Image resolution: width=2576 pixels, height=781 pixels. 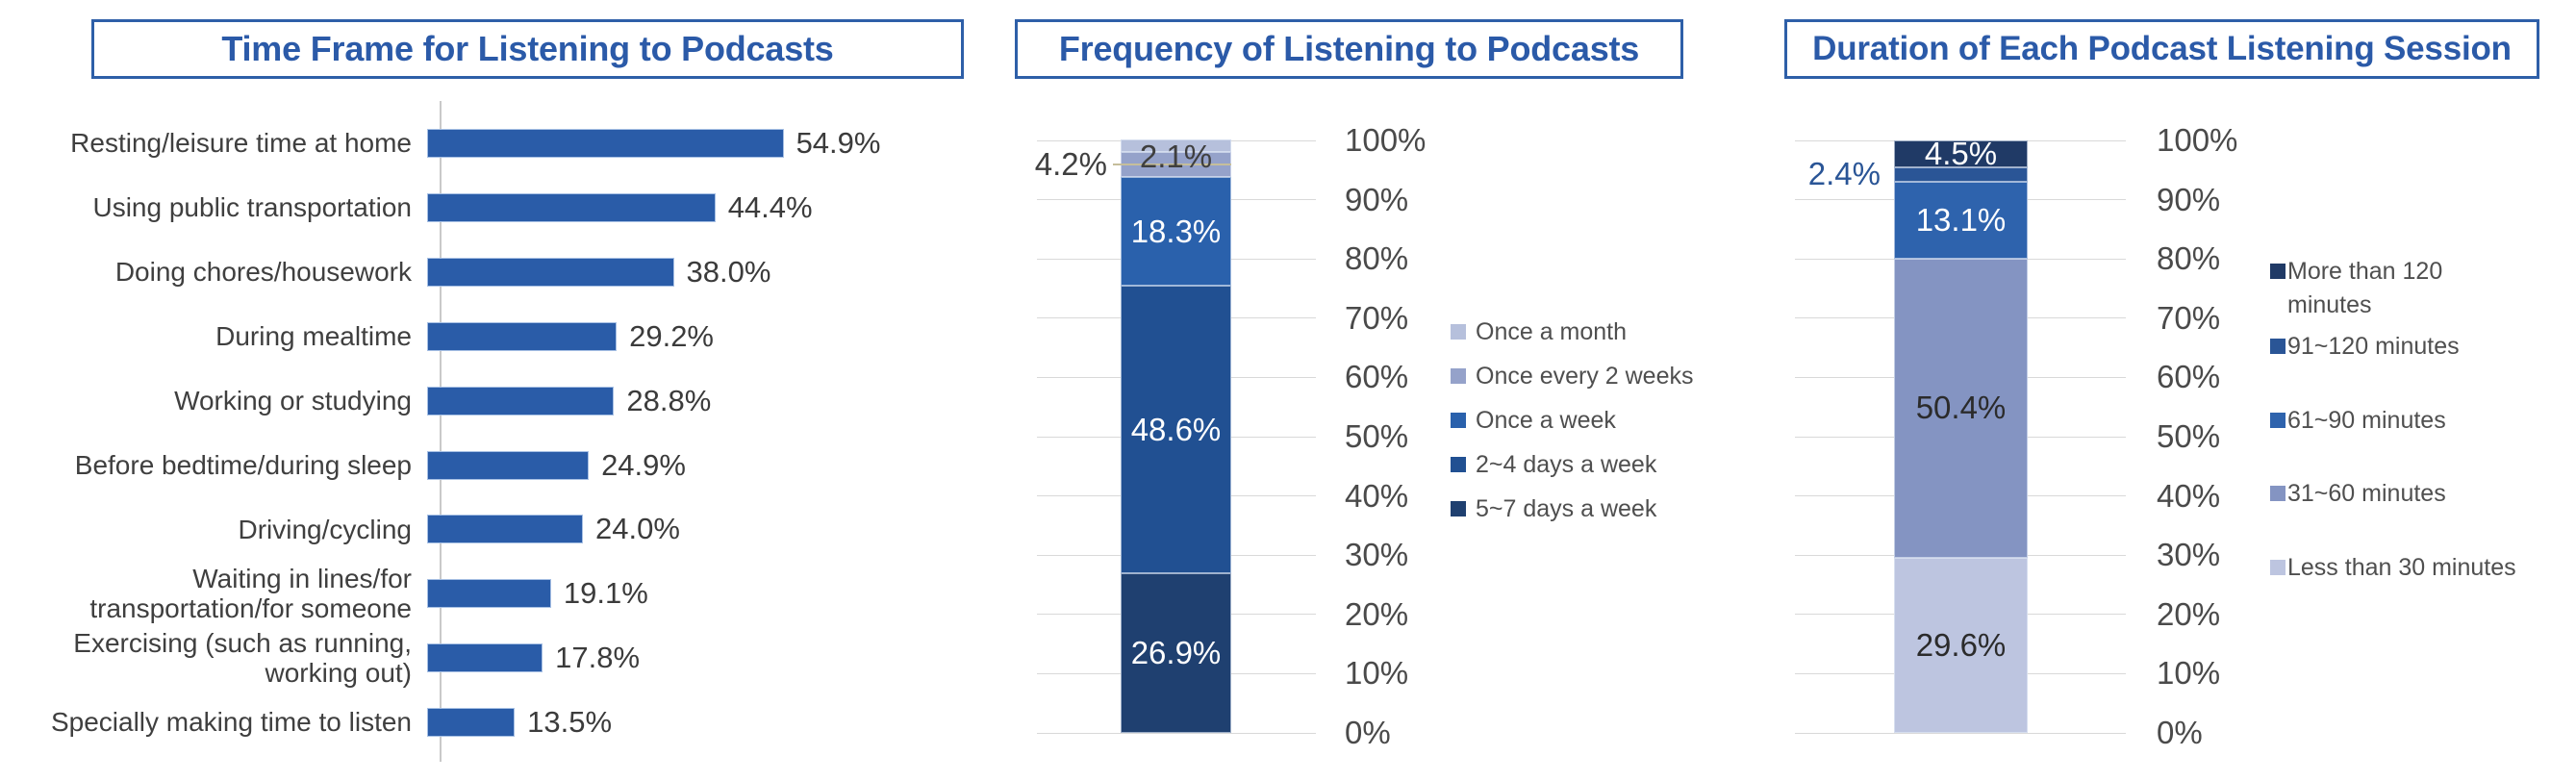 I want to click on bar-row-during-mealtime: During mealtime 29.2%, so click(x=500, y=336).